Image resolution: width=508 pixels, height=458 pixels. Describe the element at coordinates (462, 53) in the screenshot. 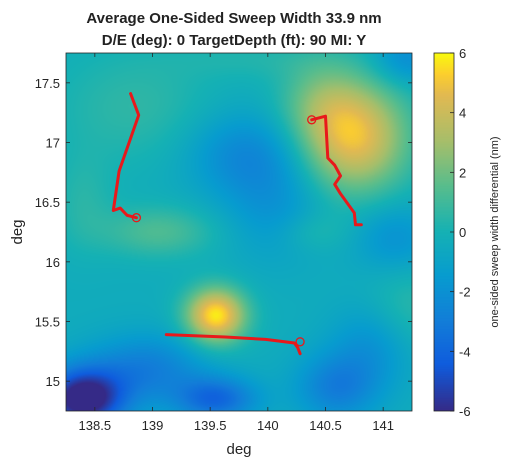

I see `colorbar-tick-label: 6` at that location.